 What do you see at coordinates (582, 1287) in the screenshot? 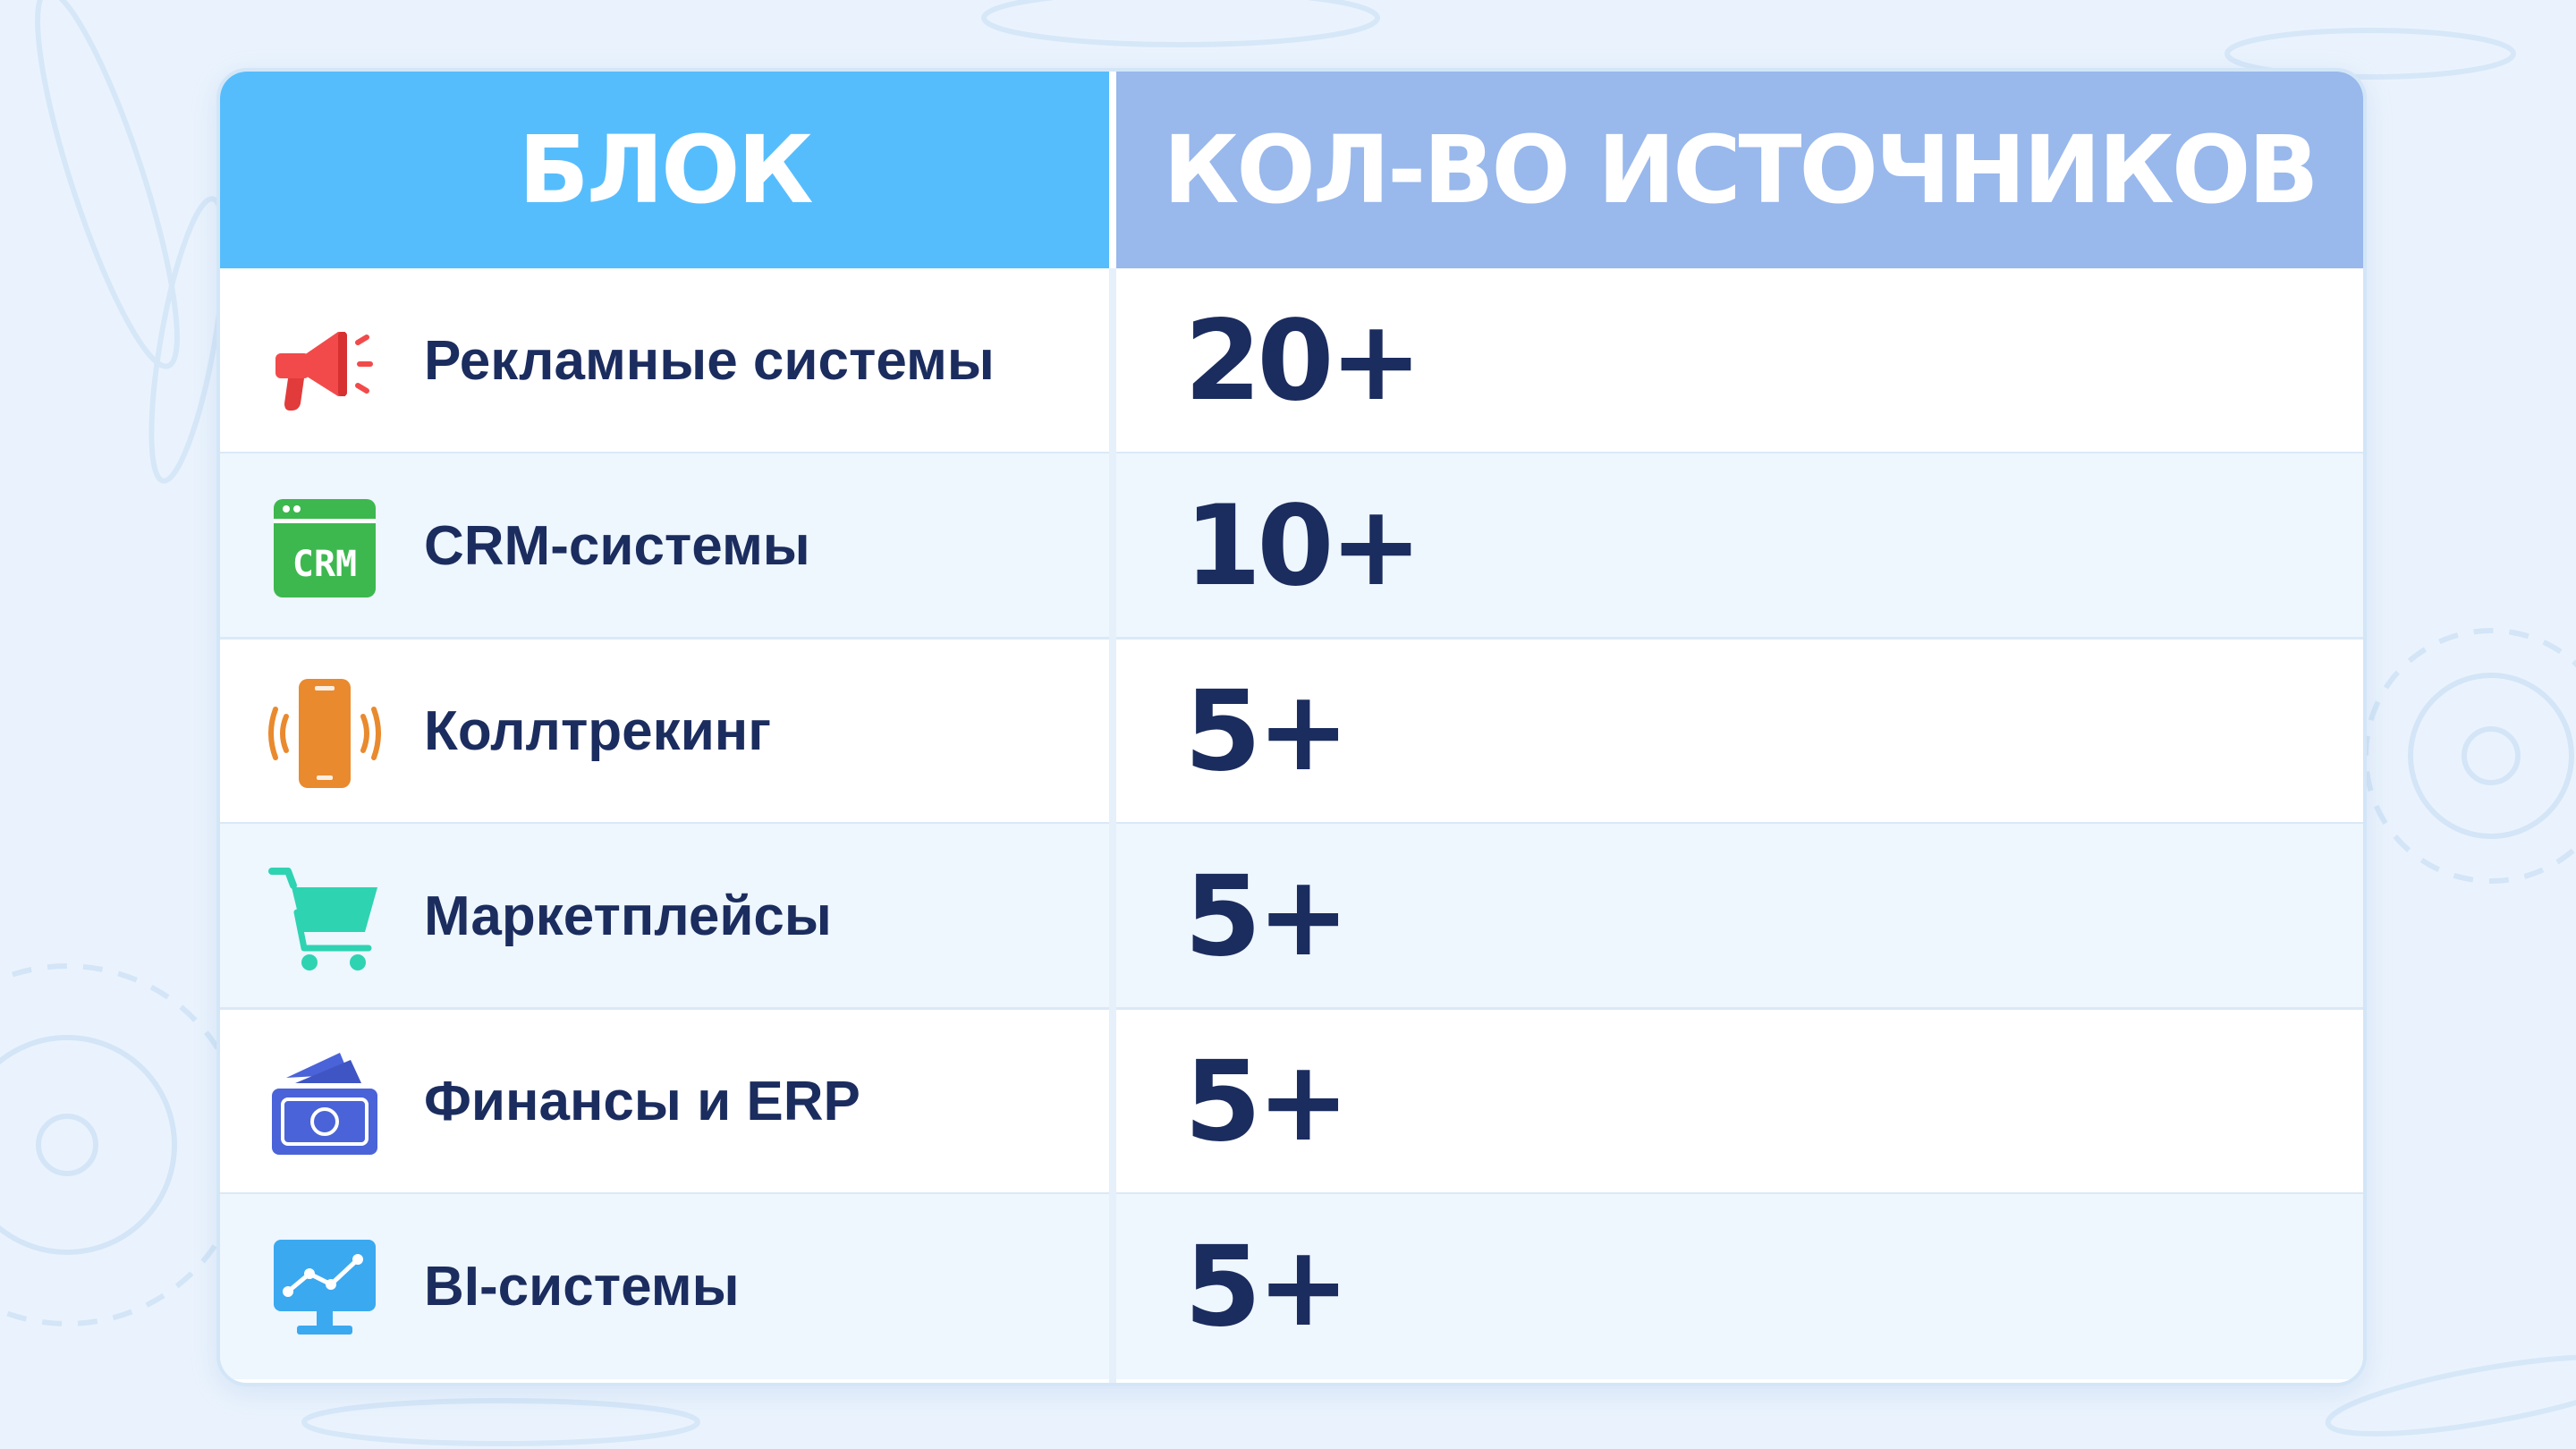
I see `row-label: BI-системы` at bounding box center [582, 1287].